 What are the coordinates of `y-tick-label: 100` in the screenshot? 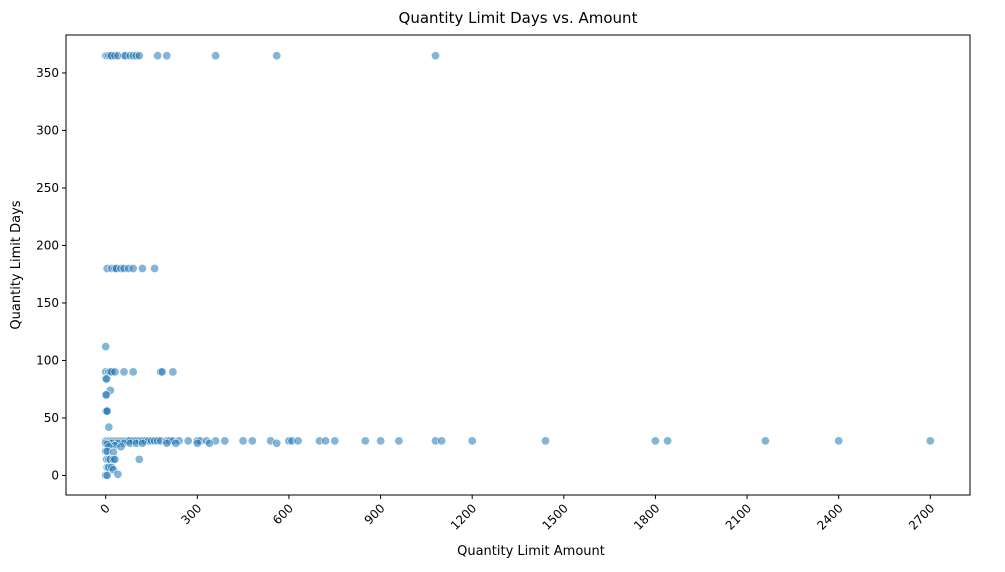 It's located at (47, 360).